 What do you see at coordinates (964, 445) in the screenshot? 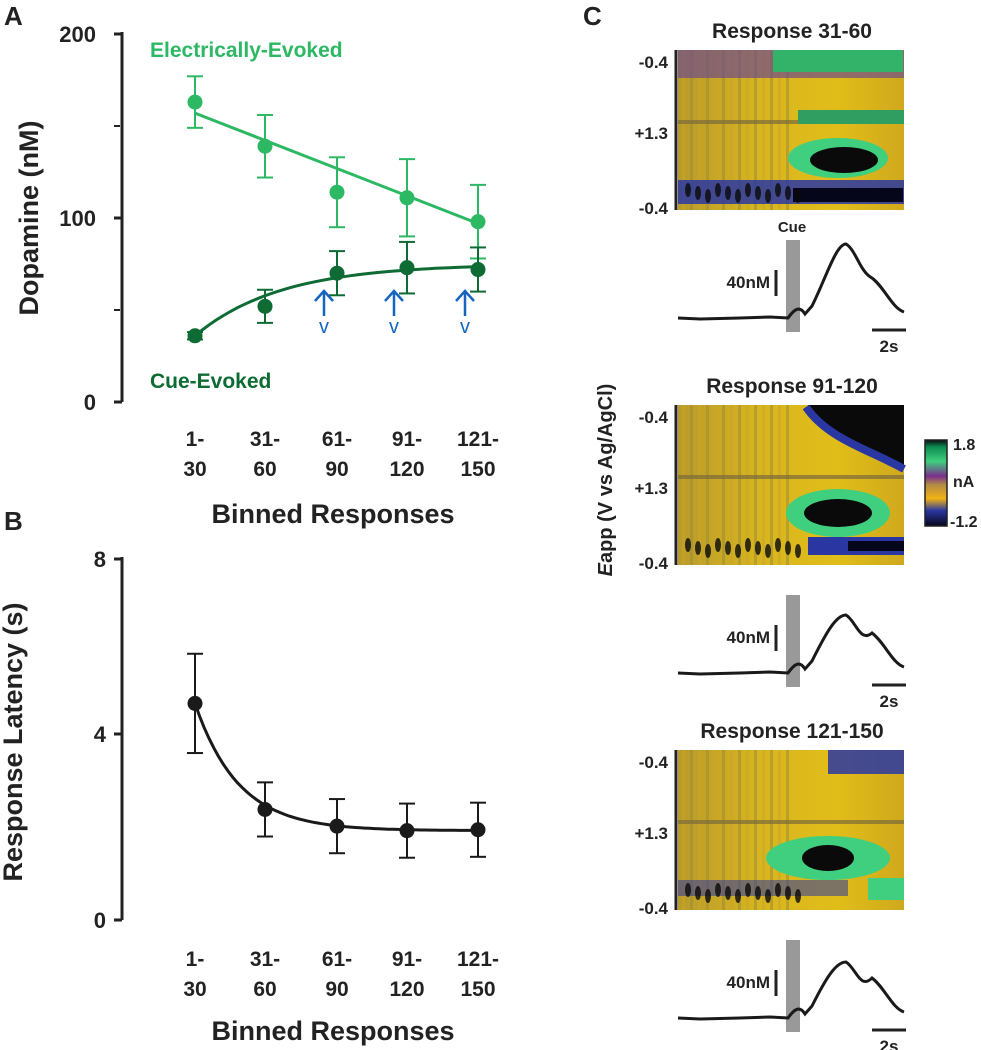
I see `colorbar-max: 1.8` at bounding box center [964, 445].